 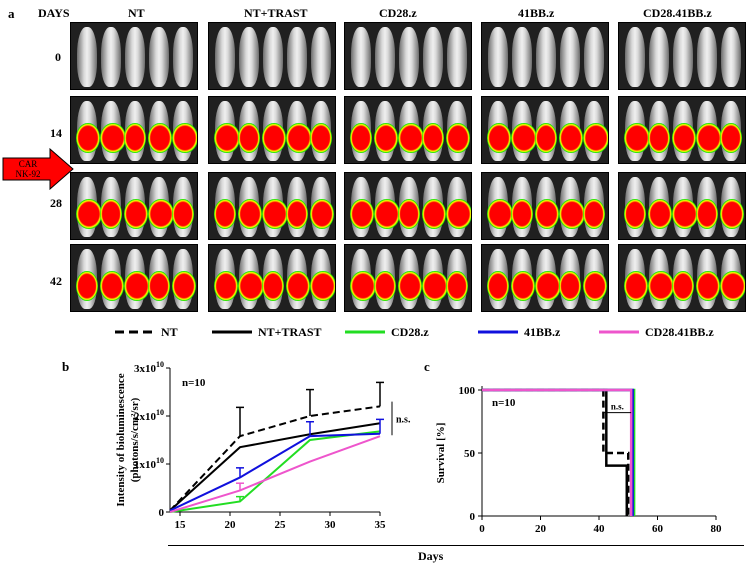 I want to click on y-tick-label: 50, so click(x=470, y=454).